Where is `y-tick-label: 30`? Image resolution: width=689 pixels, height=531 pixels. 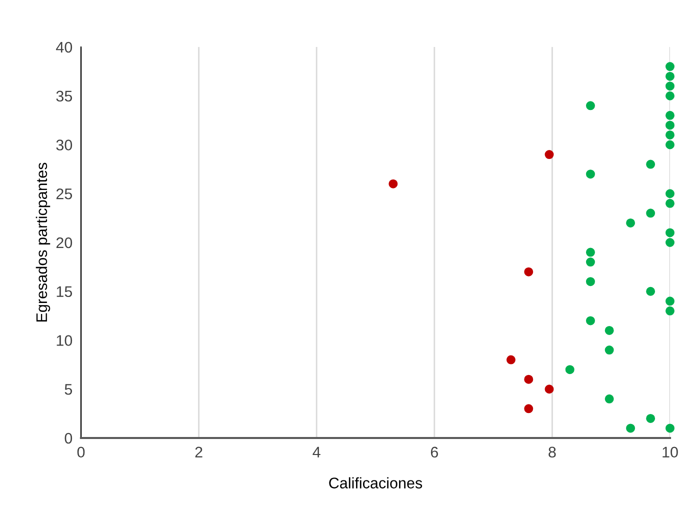
y-tick-label: 30 is located at coordinates (64, 145).